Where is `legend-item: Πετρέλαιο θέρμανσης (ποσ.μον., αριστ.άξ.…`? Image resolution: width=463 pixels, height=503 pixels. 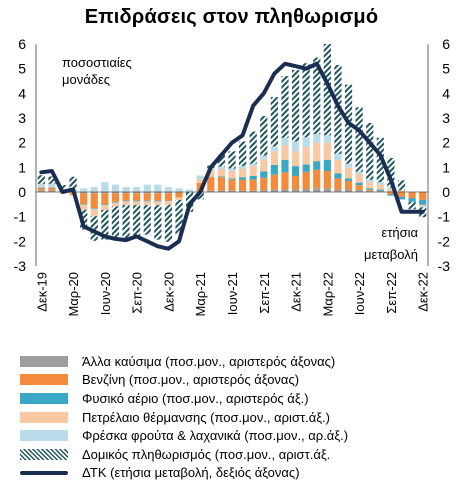 legend-item: Πετρέλαιο θέρμανσης (ποσ.μον., αριστ.άξ.… is located at coordinates (240, 417).